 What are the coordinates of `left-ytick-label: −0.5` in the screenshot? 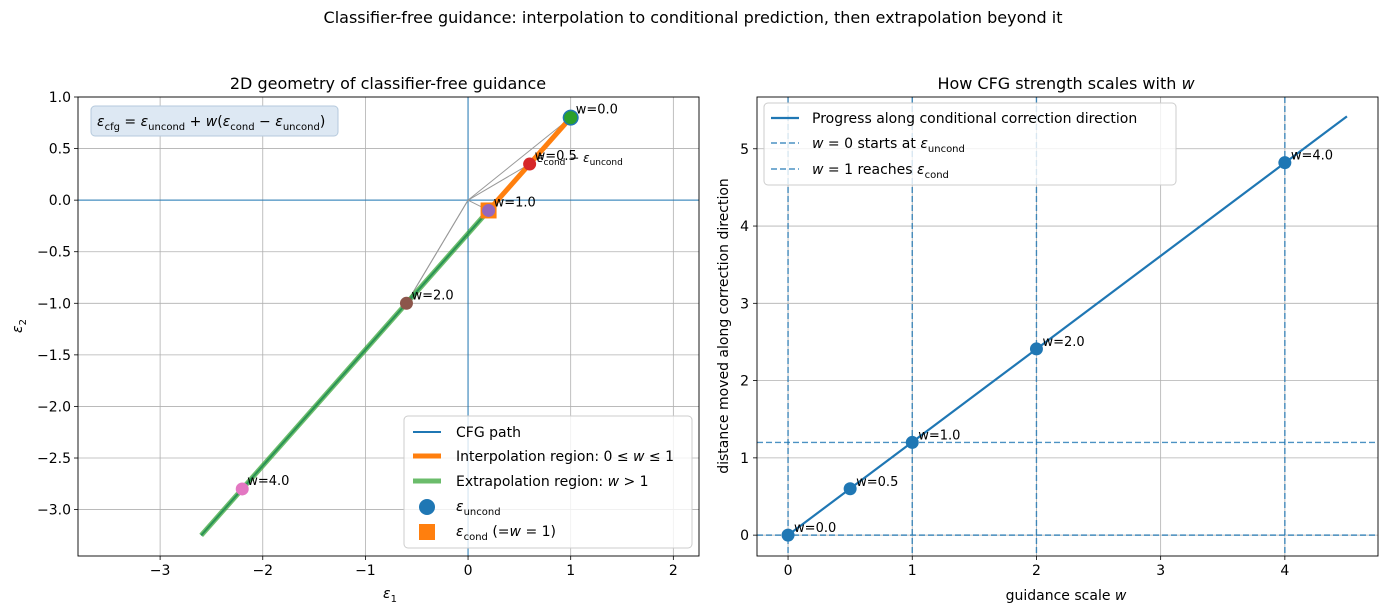 It's located at (54, 253).